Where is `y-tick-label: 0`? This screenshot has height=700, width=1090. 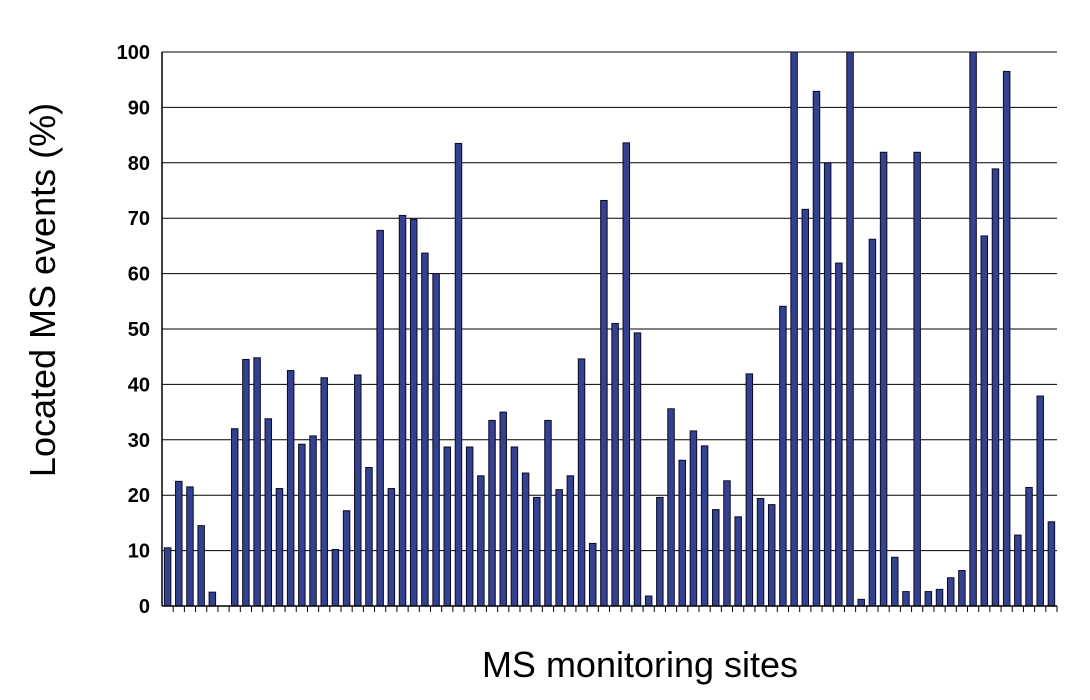 y-tick-label: 0 is located at coordinates (144, 607).